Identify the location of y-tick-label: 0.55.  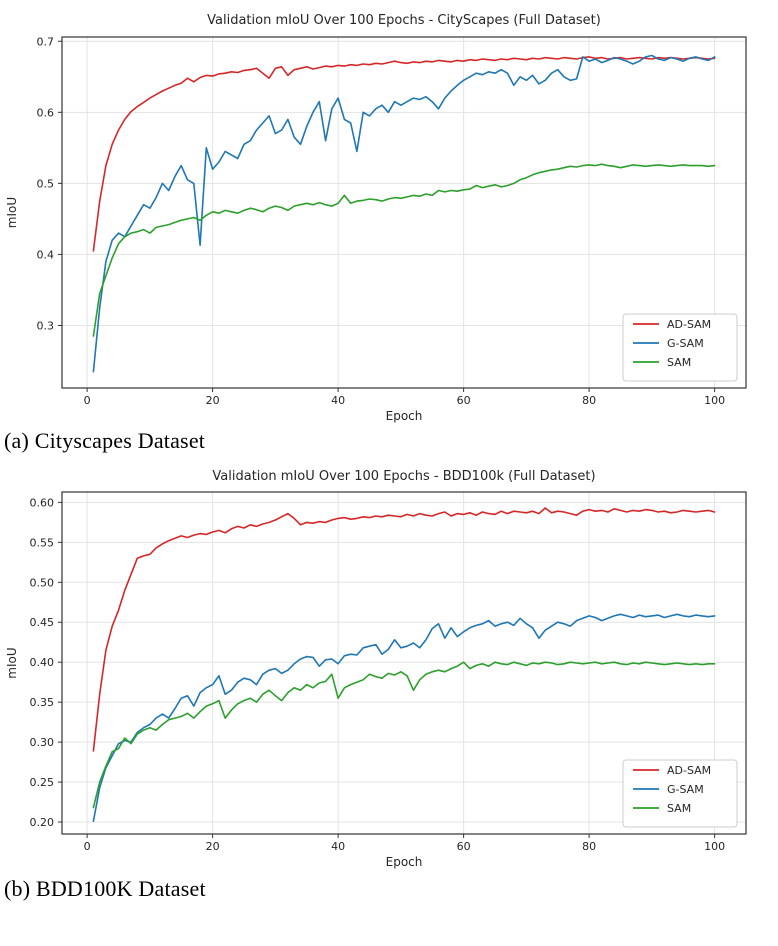
(42, 542).